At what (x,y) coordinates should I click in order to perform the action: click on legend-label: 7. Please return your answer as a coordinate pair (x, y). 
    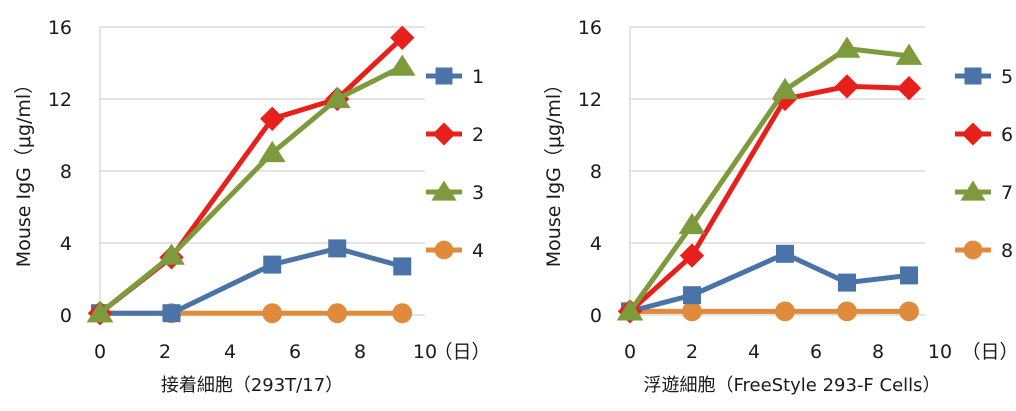
    Looking at the image, I should click on (1007, 193).